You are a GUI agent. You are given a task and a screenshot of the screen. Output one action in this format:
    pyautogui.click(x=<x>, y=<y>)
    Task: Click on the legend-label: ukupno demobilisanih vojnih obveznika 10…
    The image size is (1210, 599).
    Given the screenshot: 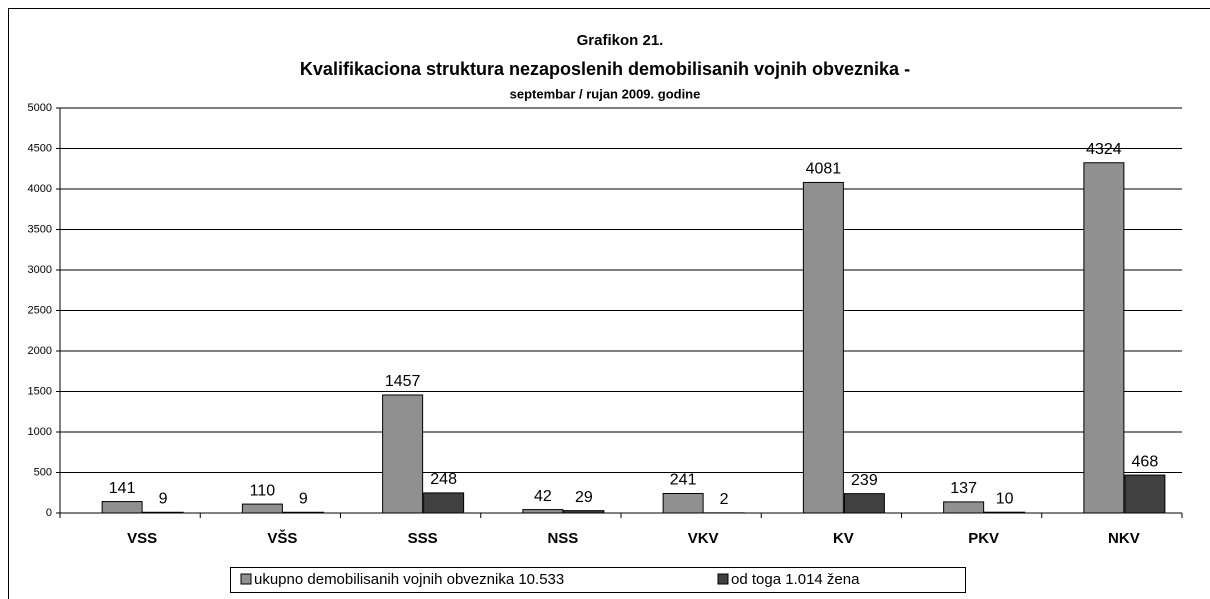 What is the action you would take?
    pyautogui.click(x=409, y=579)
    